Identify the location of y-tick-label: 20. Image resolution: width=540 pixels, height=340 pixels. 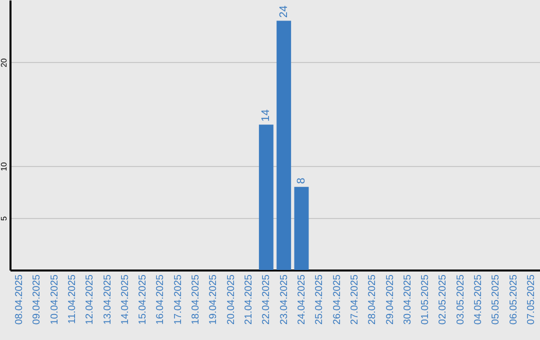
(4, 63).